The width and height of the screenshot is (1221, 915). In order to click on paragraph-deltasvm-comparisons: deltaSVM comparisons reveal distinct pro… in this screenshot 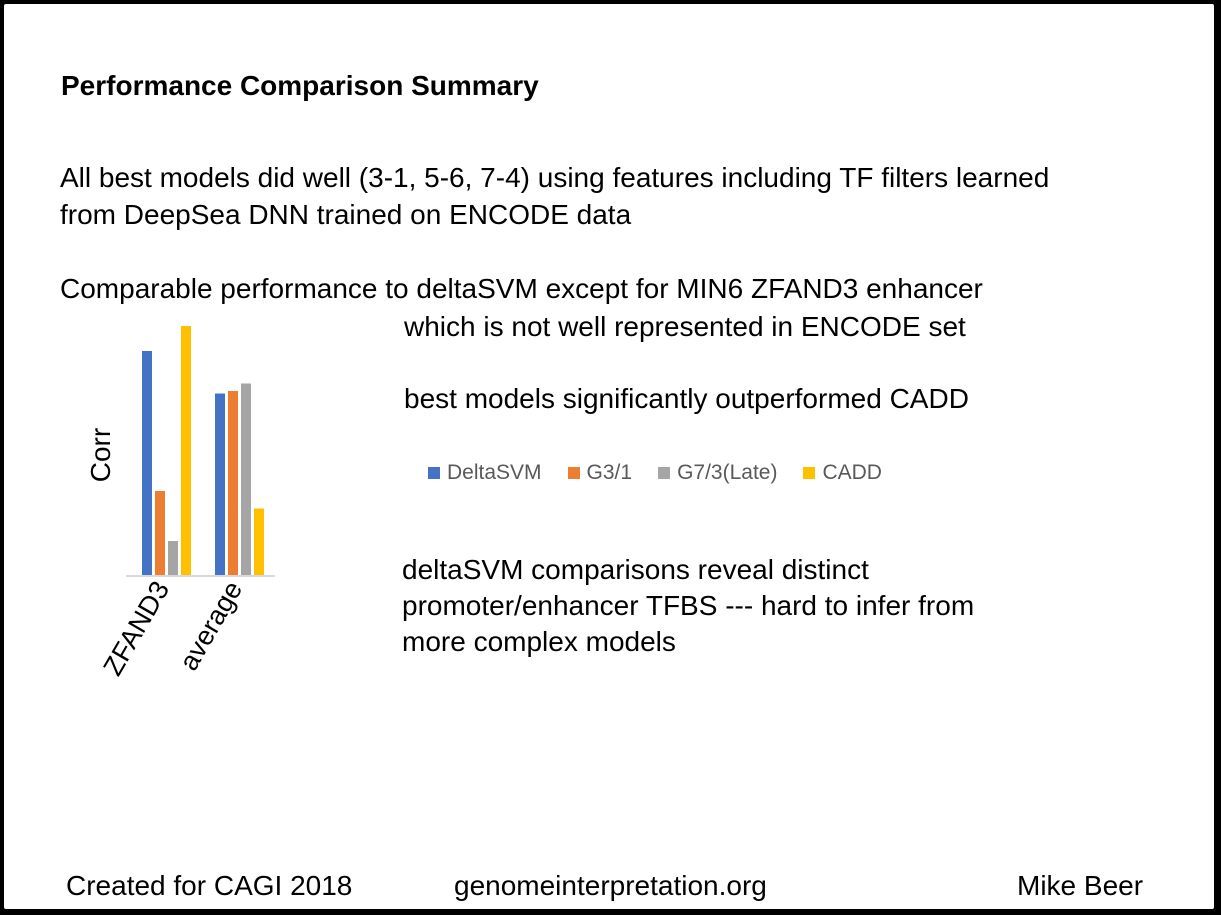, I will do `click(688, 606)`.